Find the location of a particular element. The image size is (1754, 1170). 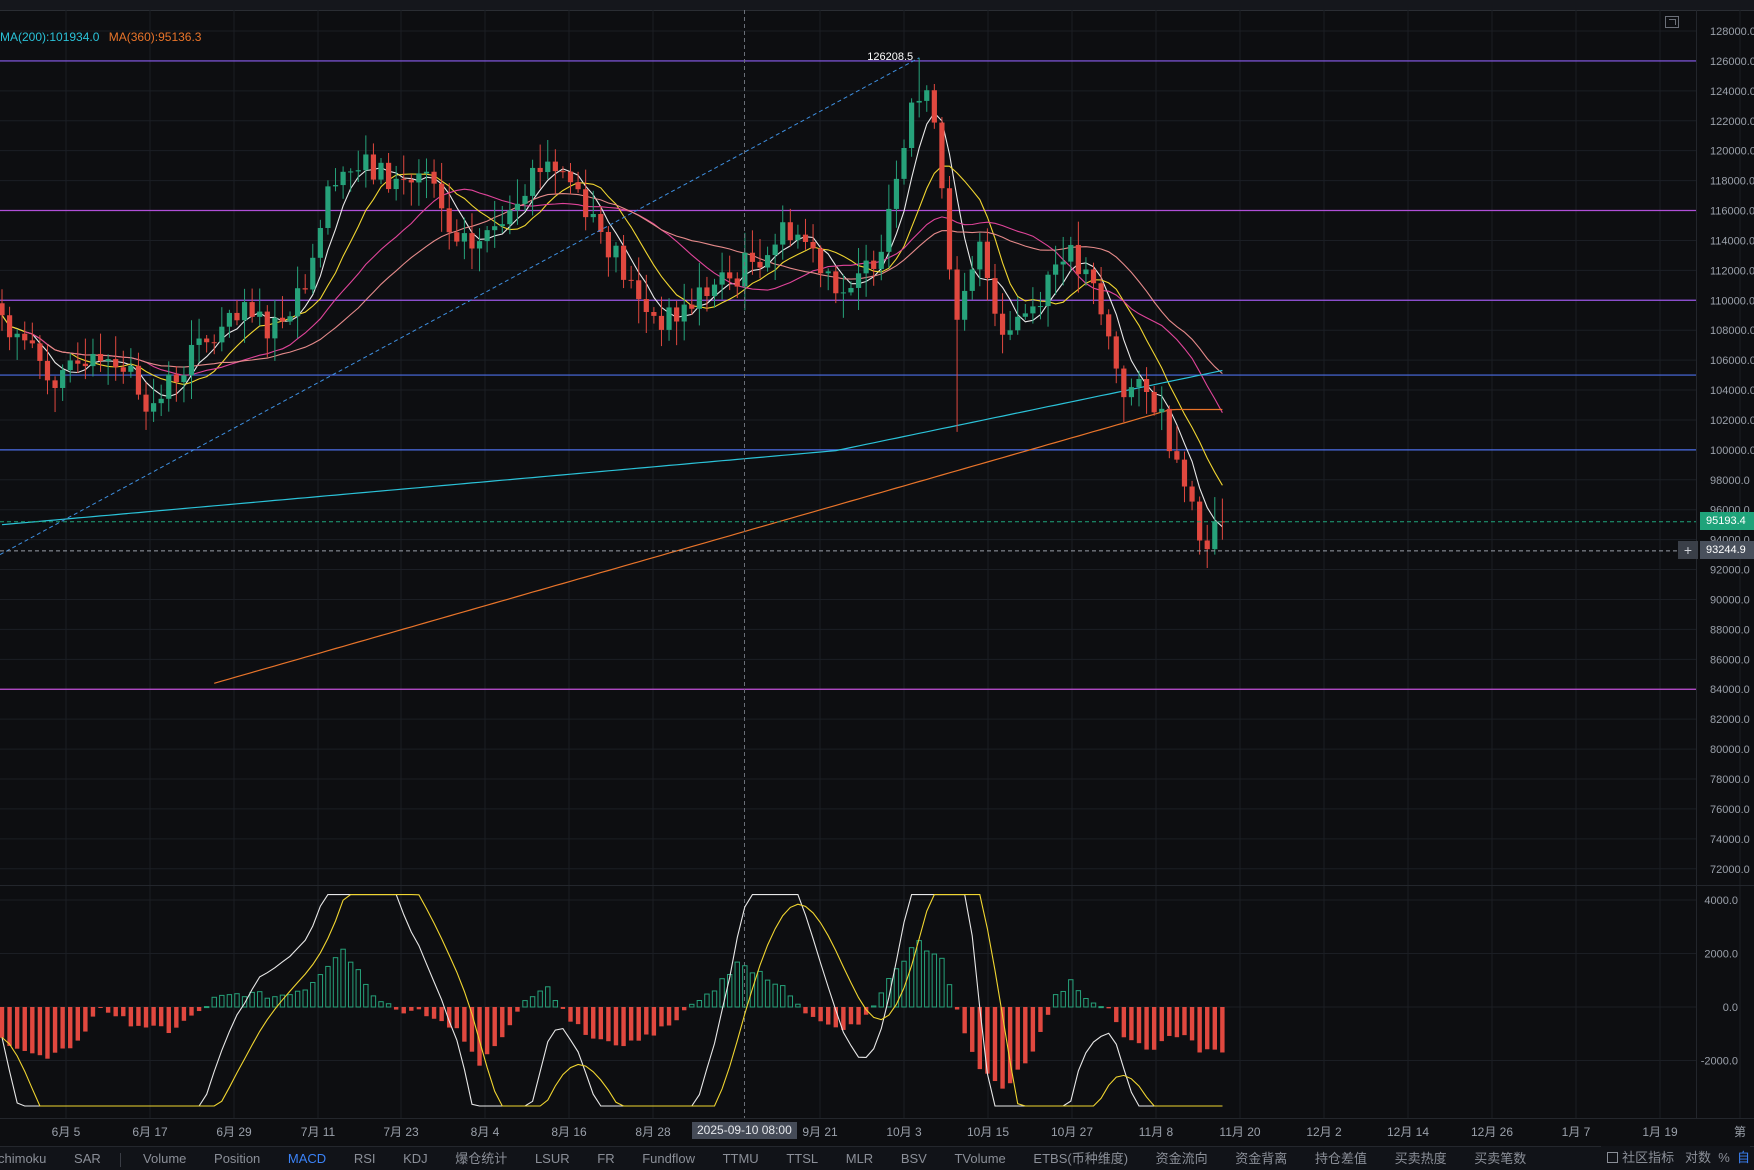

tab-kdj: KDJ is located at coordinates (415, 1158).